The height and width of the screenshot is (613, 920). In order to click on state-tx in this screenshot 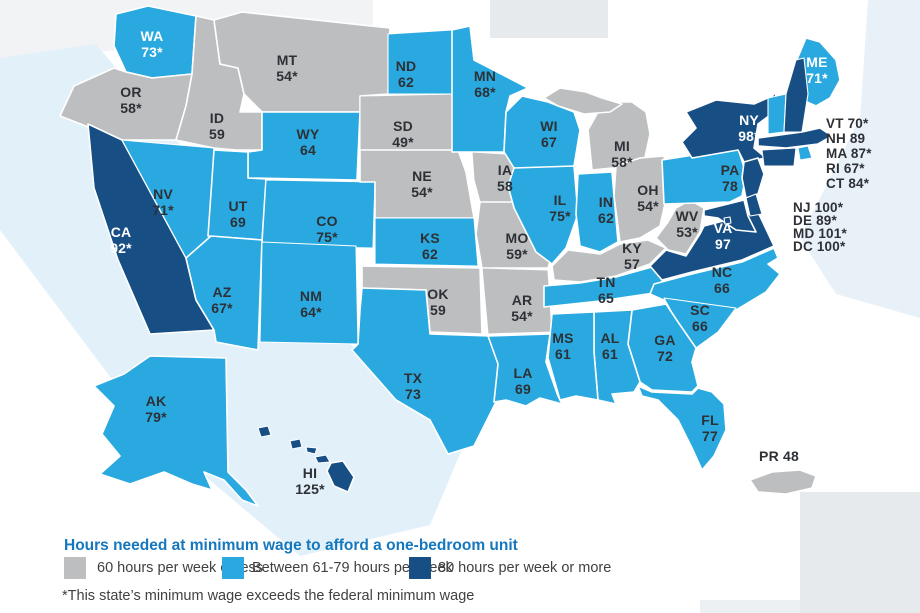, I will do `click(426, 371)`.